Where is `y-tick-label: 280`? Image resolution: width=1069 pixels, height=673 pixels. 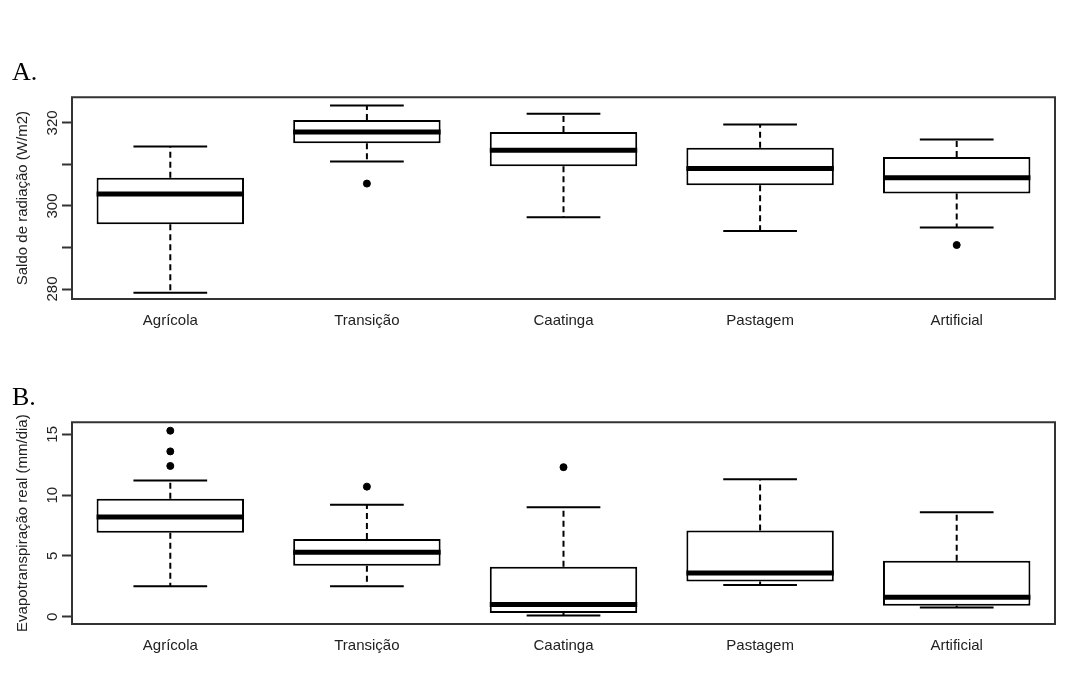
y-tick-label: 280 is located at coordinates (51, 289).